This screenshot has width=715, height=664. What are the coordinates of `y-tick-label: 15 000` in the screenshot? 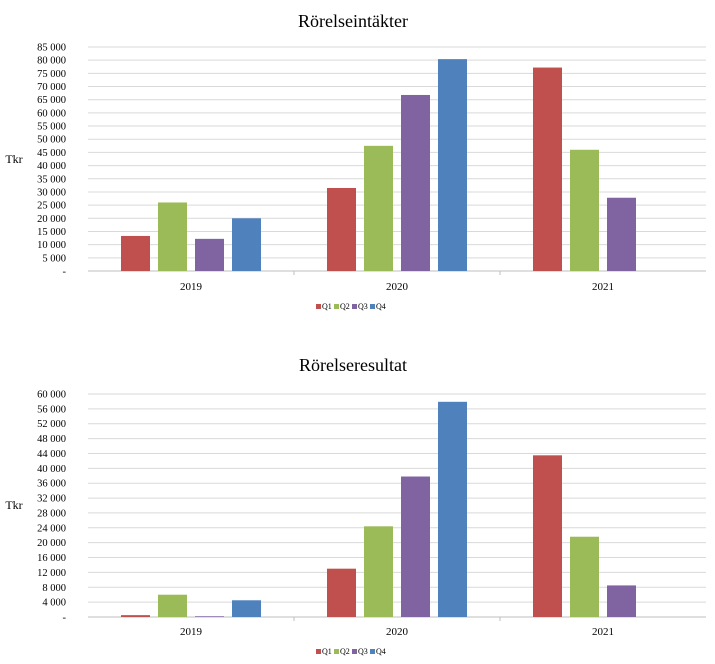 It's located at (51, 232).